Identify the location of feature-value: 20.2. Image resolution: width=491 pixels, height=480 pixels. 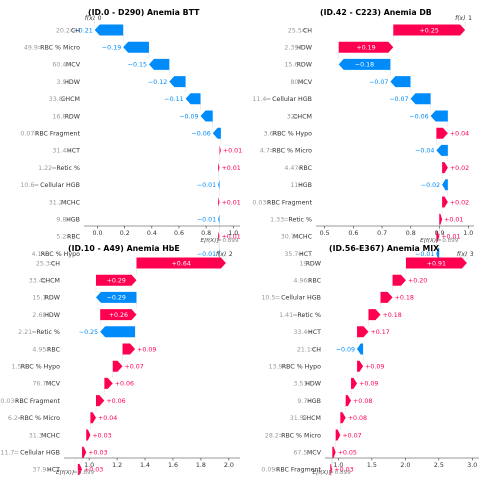
(63, 30).